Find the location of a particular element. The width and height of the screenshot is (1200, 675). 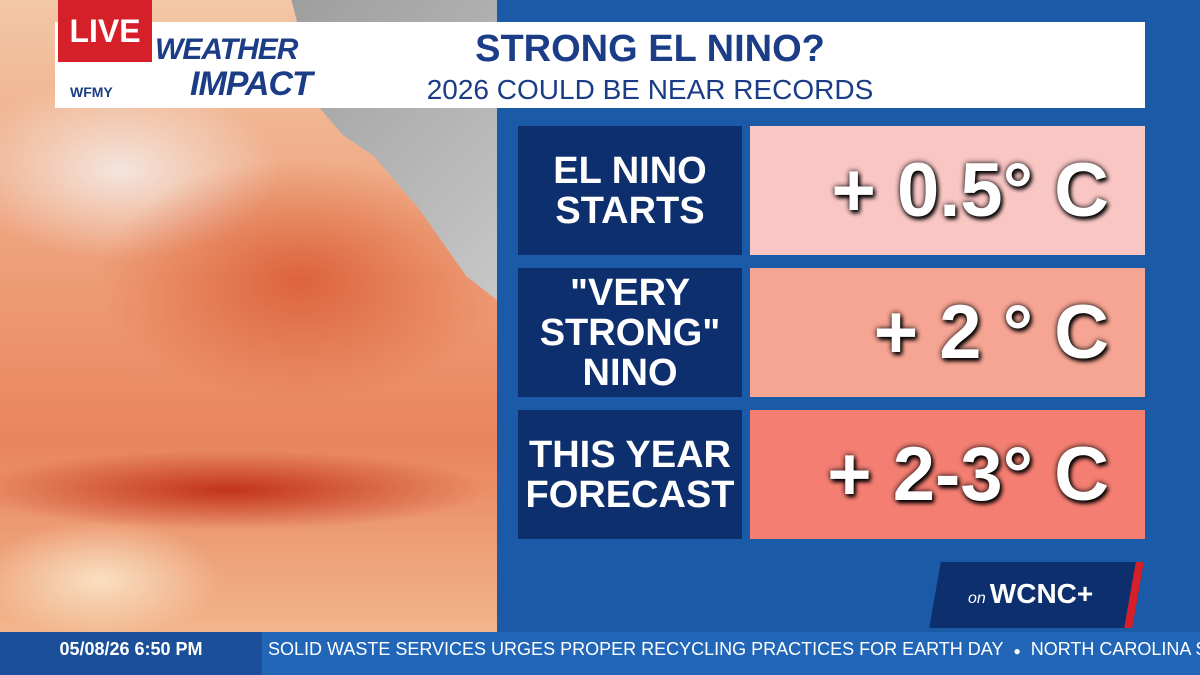

ticker-item: NORTH CAROLINA SHIFTING T is located at coordinates (1115, 649).